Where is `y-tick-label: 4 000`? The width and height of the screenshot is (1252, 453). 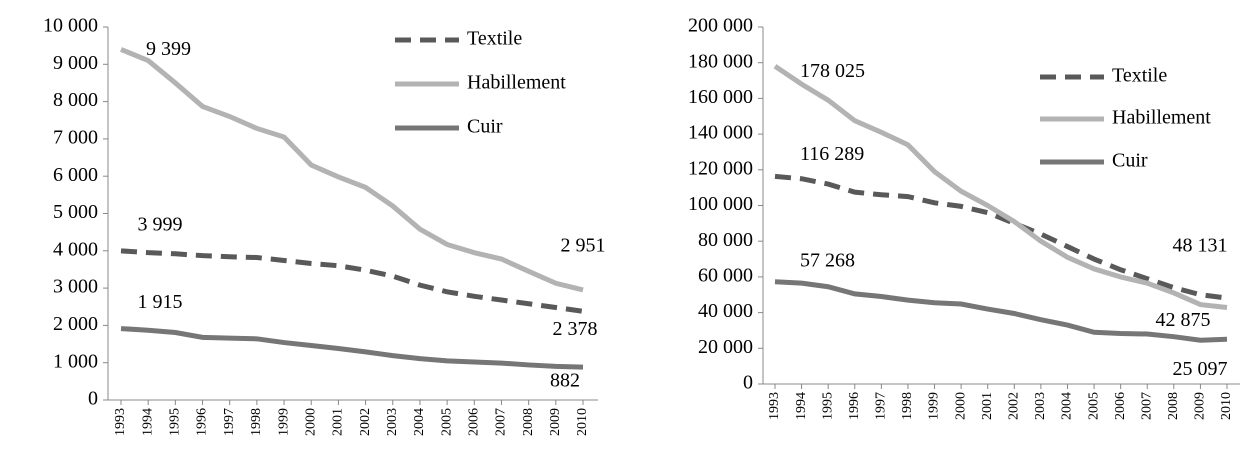 y-tick-label: 4 000 is located at coordinates (75, 249).